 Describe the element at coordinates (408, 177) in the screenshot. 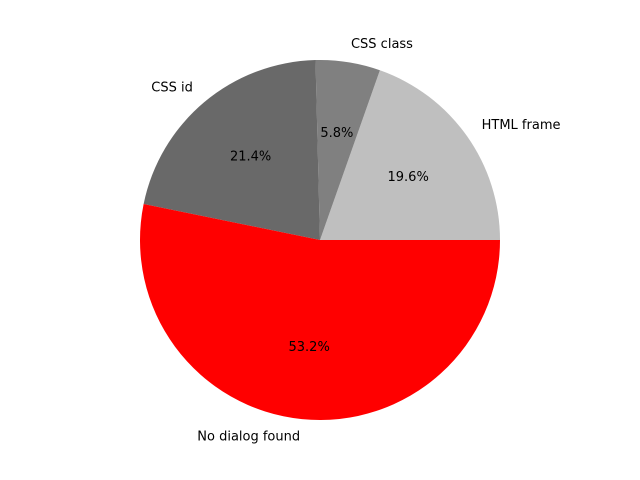

I see `pie-percent-html-frame: 19.6%` at that location.